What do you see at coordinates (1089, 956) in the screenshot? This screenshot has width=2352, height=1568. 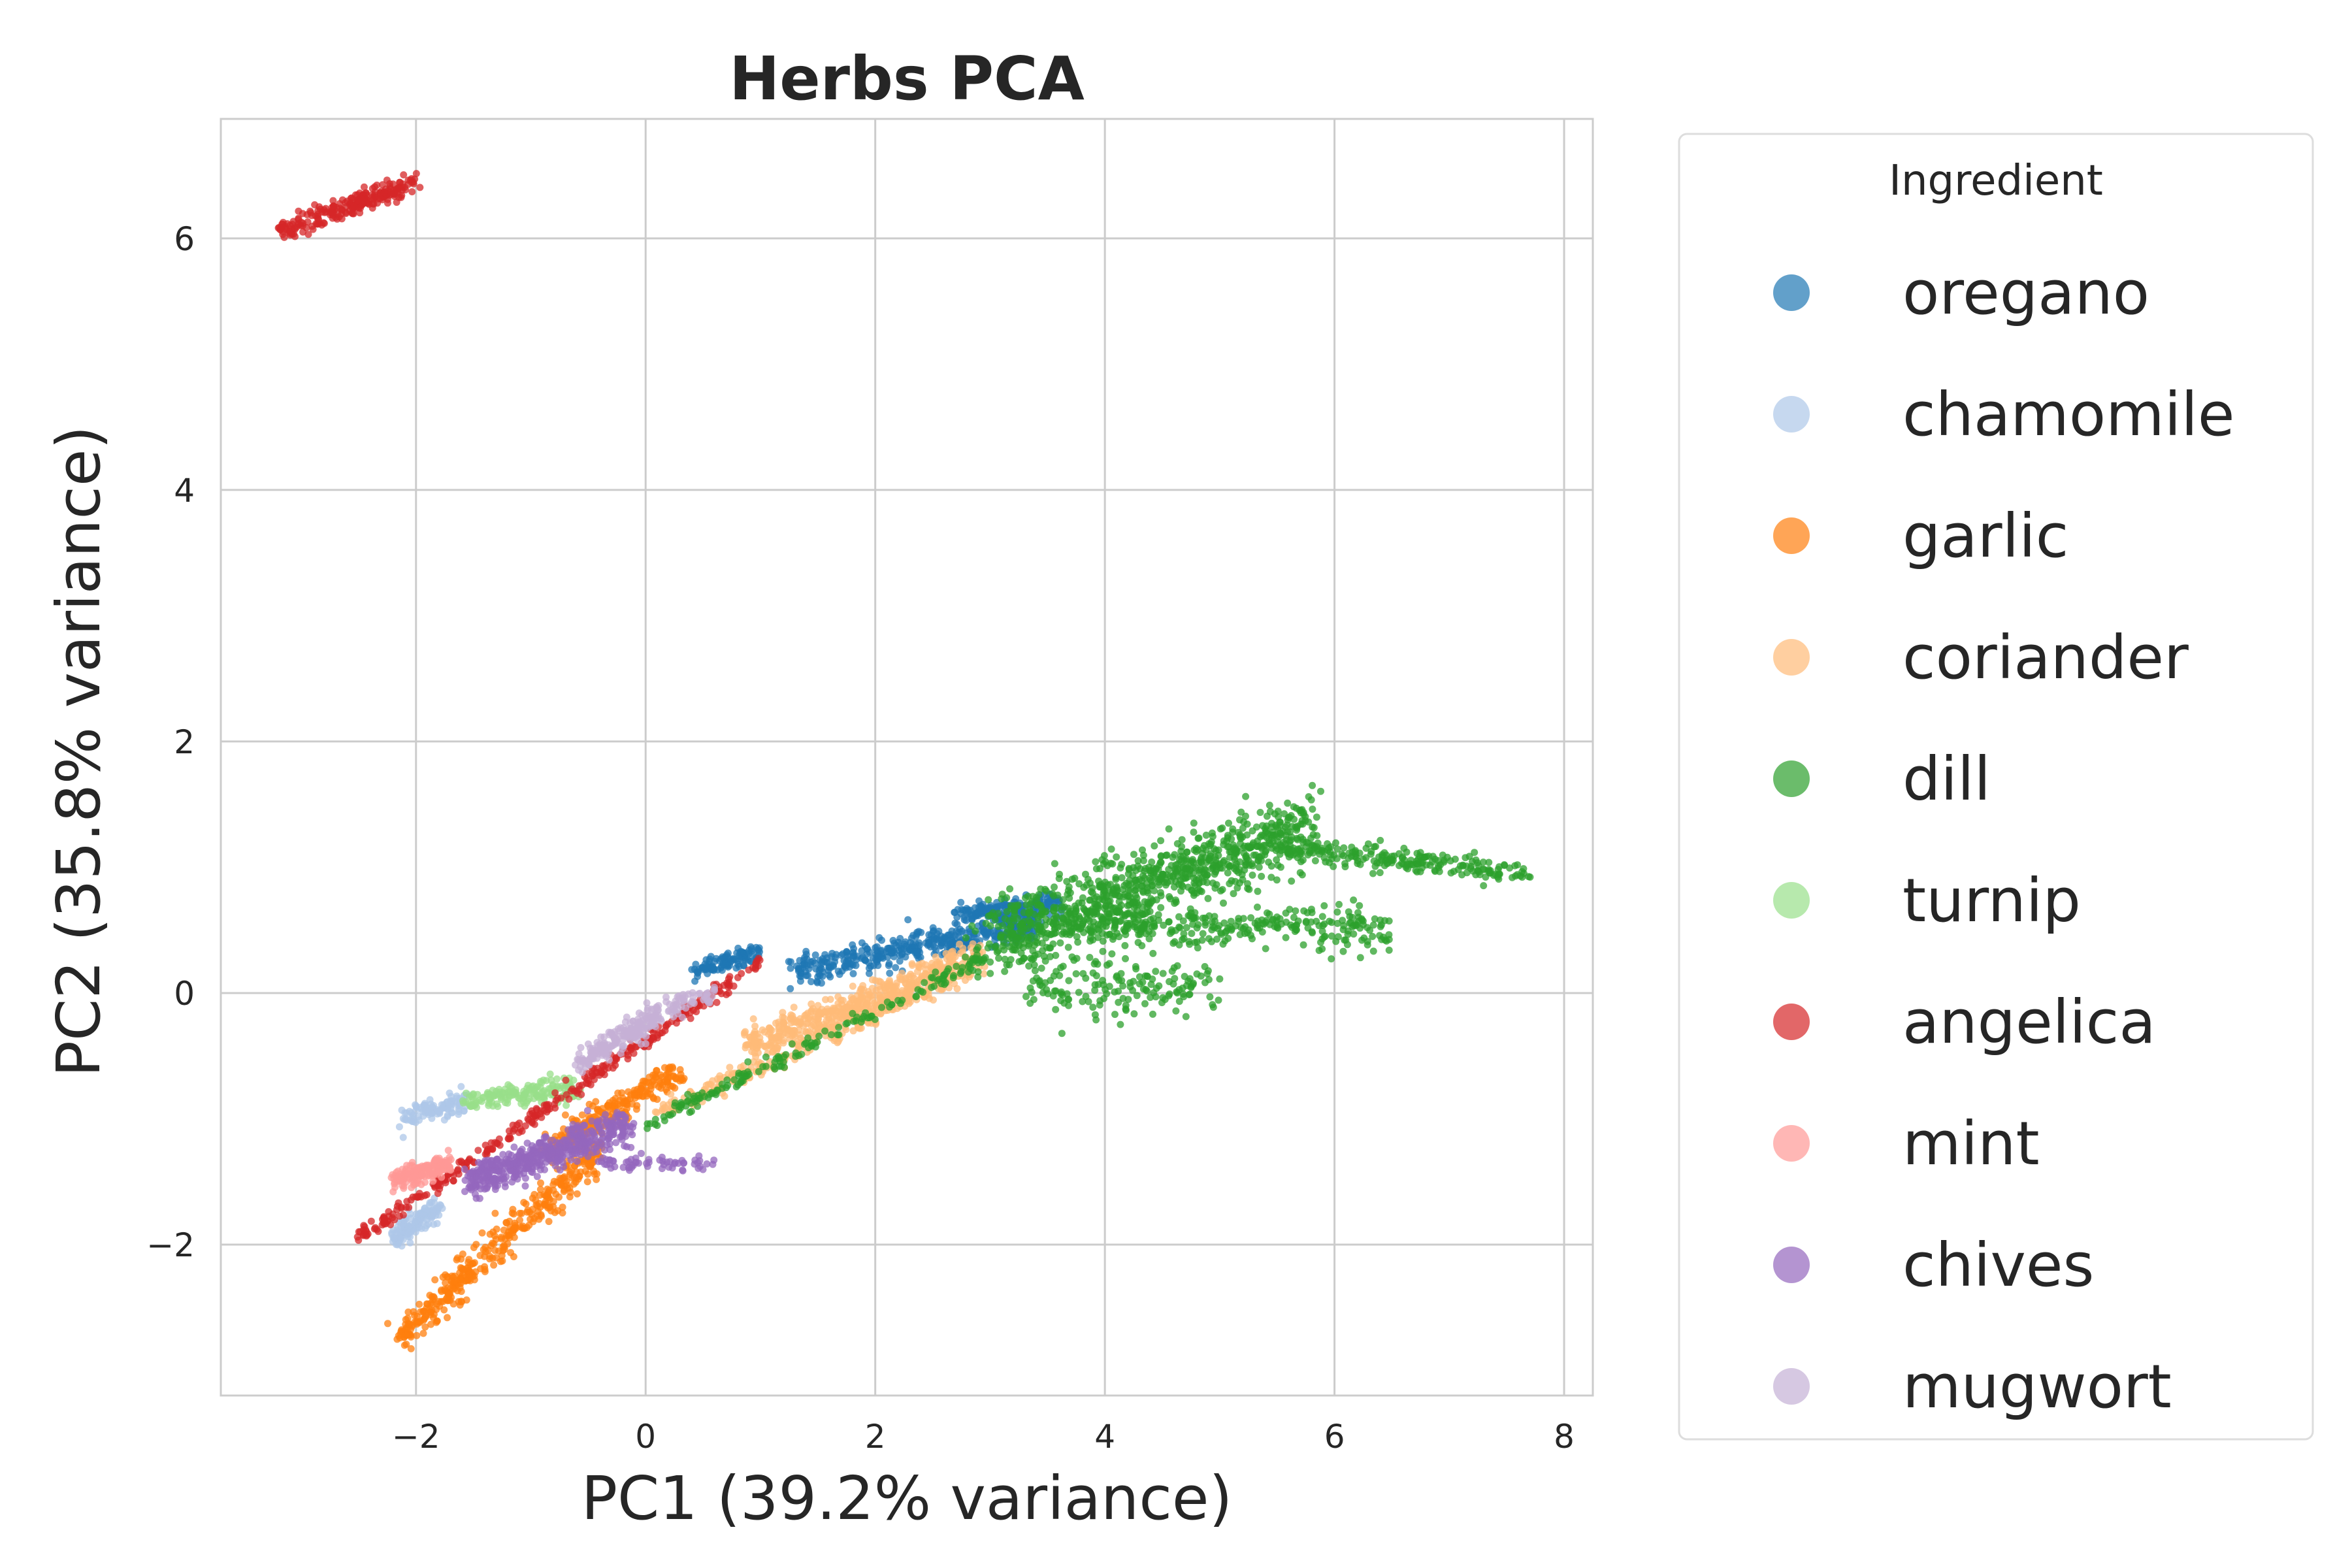 I see `series-dill` at bounding box center [1089, 956].